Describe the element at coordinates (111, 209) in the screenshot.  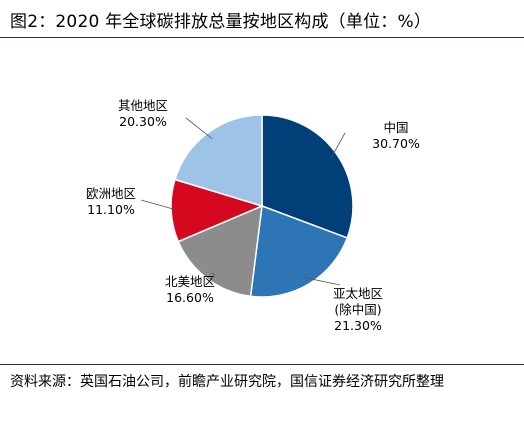
I see `slice-value-label: 11.10%` at that location.